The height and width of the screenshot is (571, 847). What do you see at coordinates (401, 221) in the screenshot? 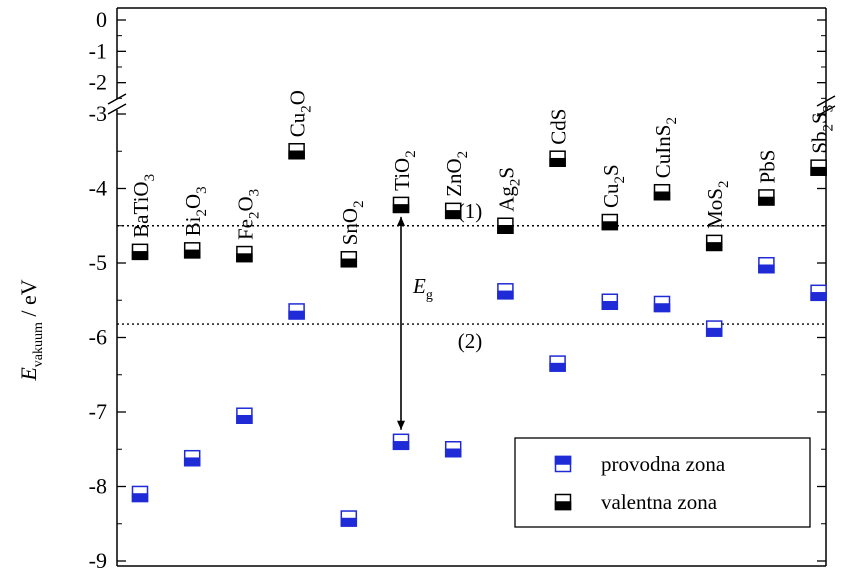
I see `gap-arrow-head-up` at bounding box center [401, 221].